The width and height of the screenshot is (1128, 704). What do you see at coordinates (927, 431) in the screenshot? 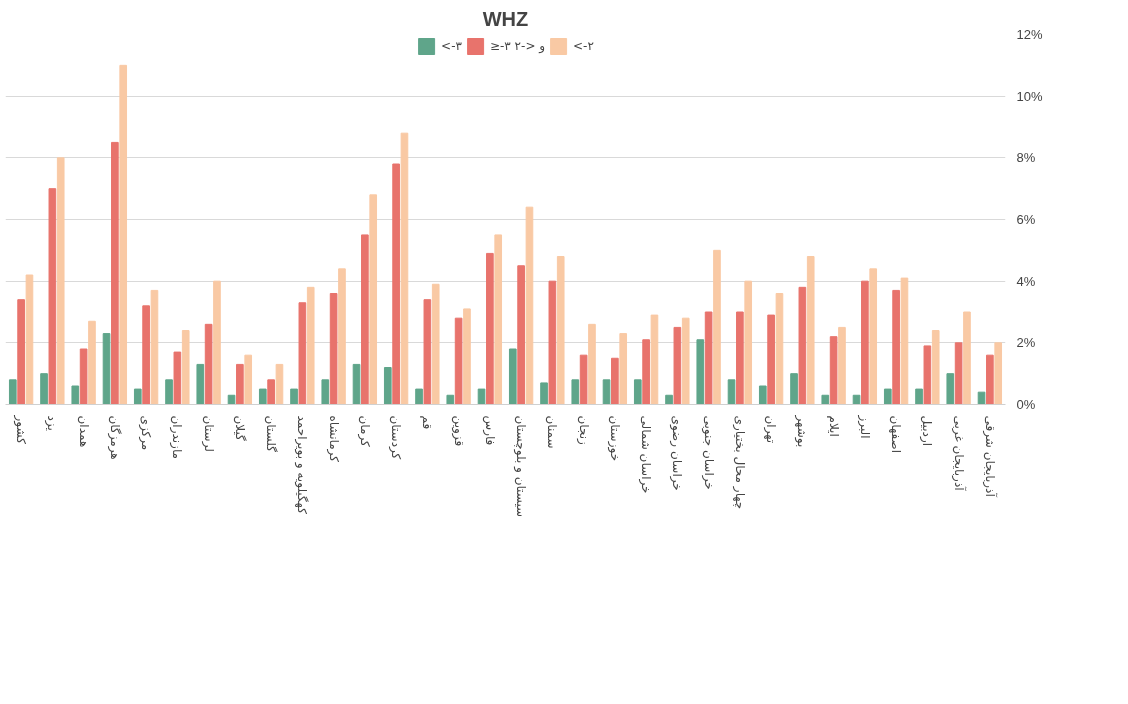
I see `x-tick-label: اردبیل` at bounding box center [927, 431].